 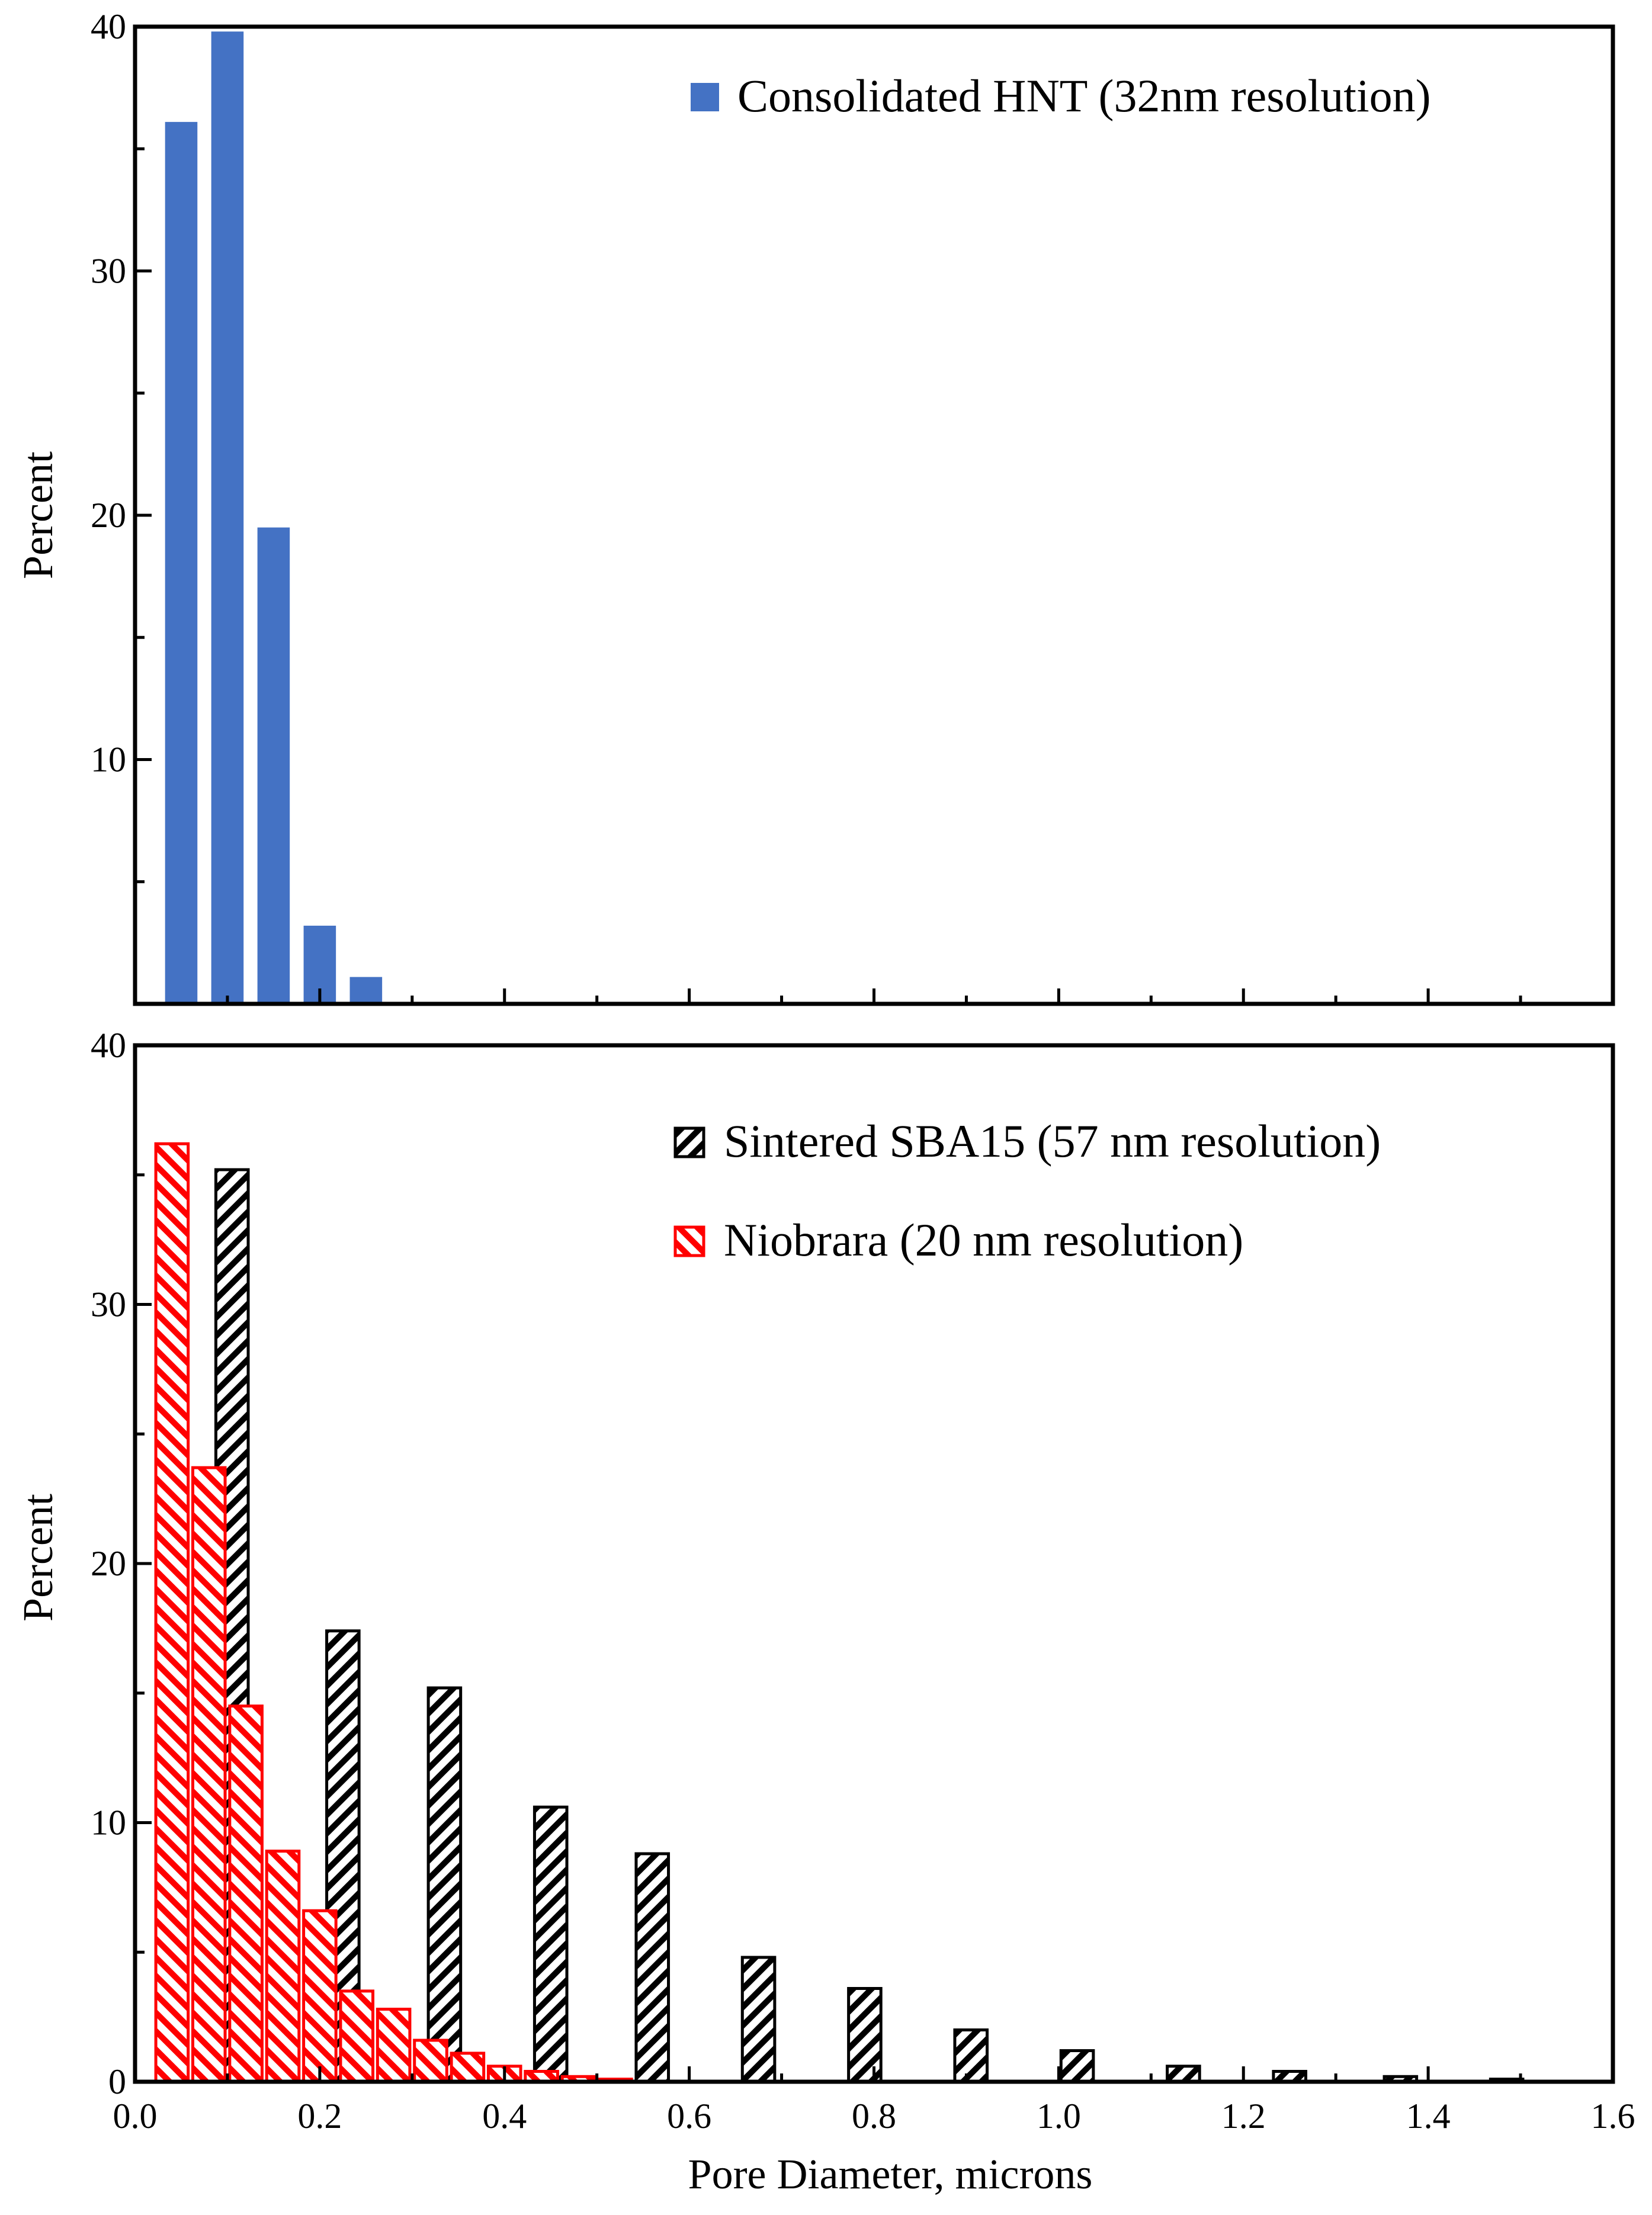 I want to click on x-tick-label: 0.6, so click(x=689, y=2116).